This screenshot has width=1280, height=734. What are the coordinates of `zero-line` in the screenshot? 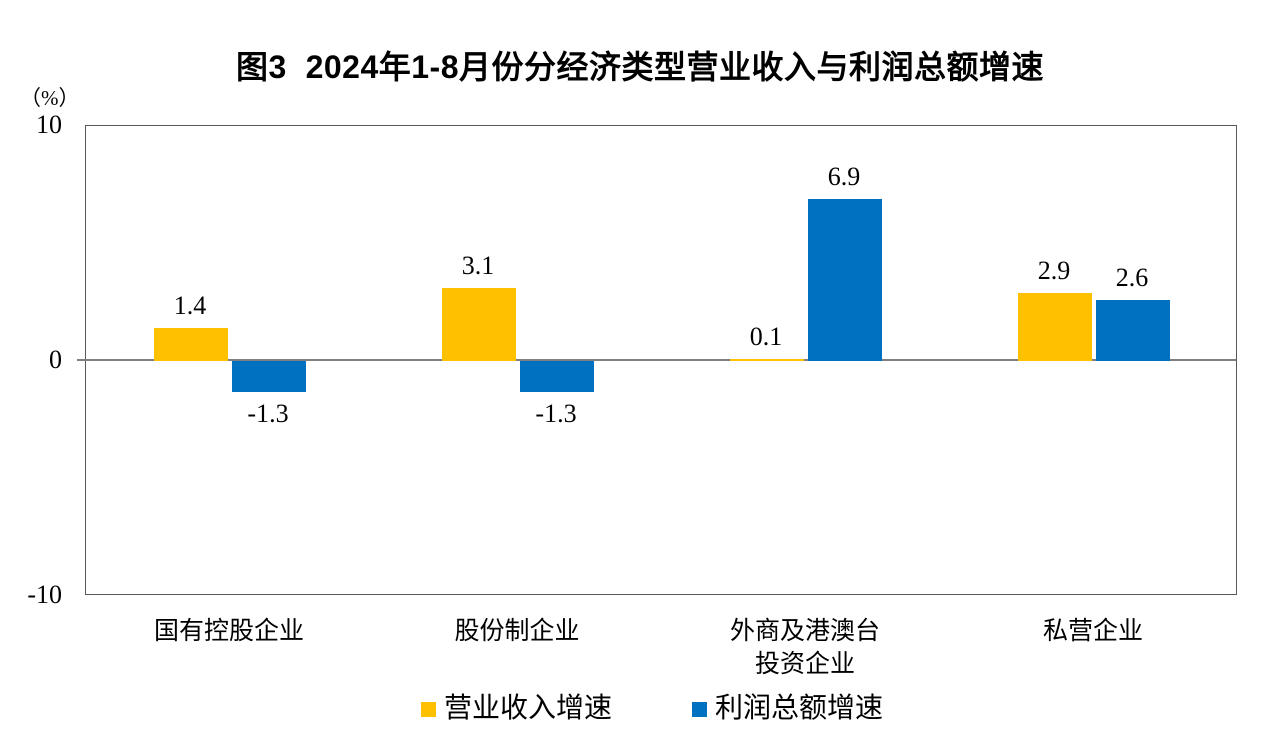 It's located at (656, 360).